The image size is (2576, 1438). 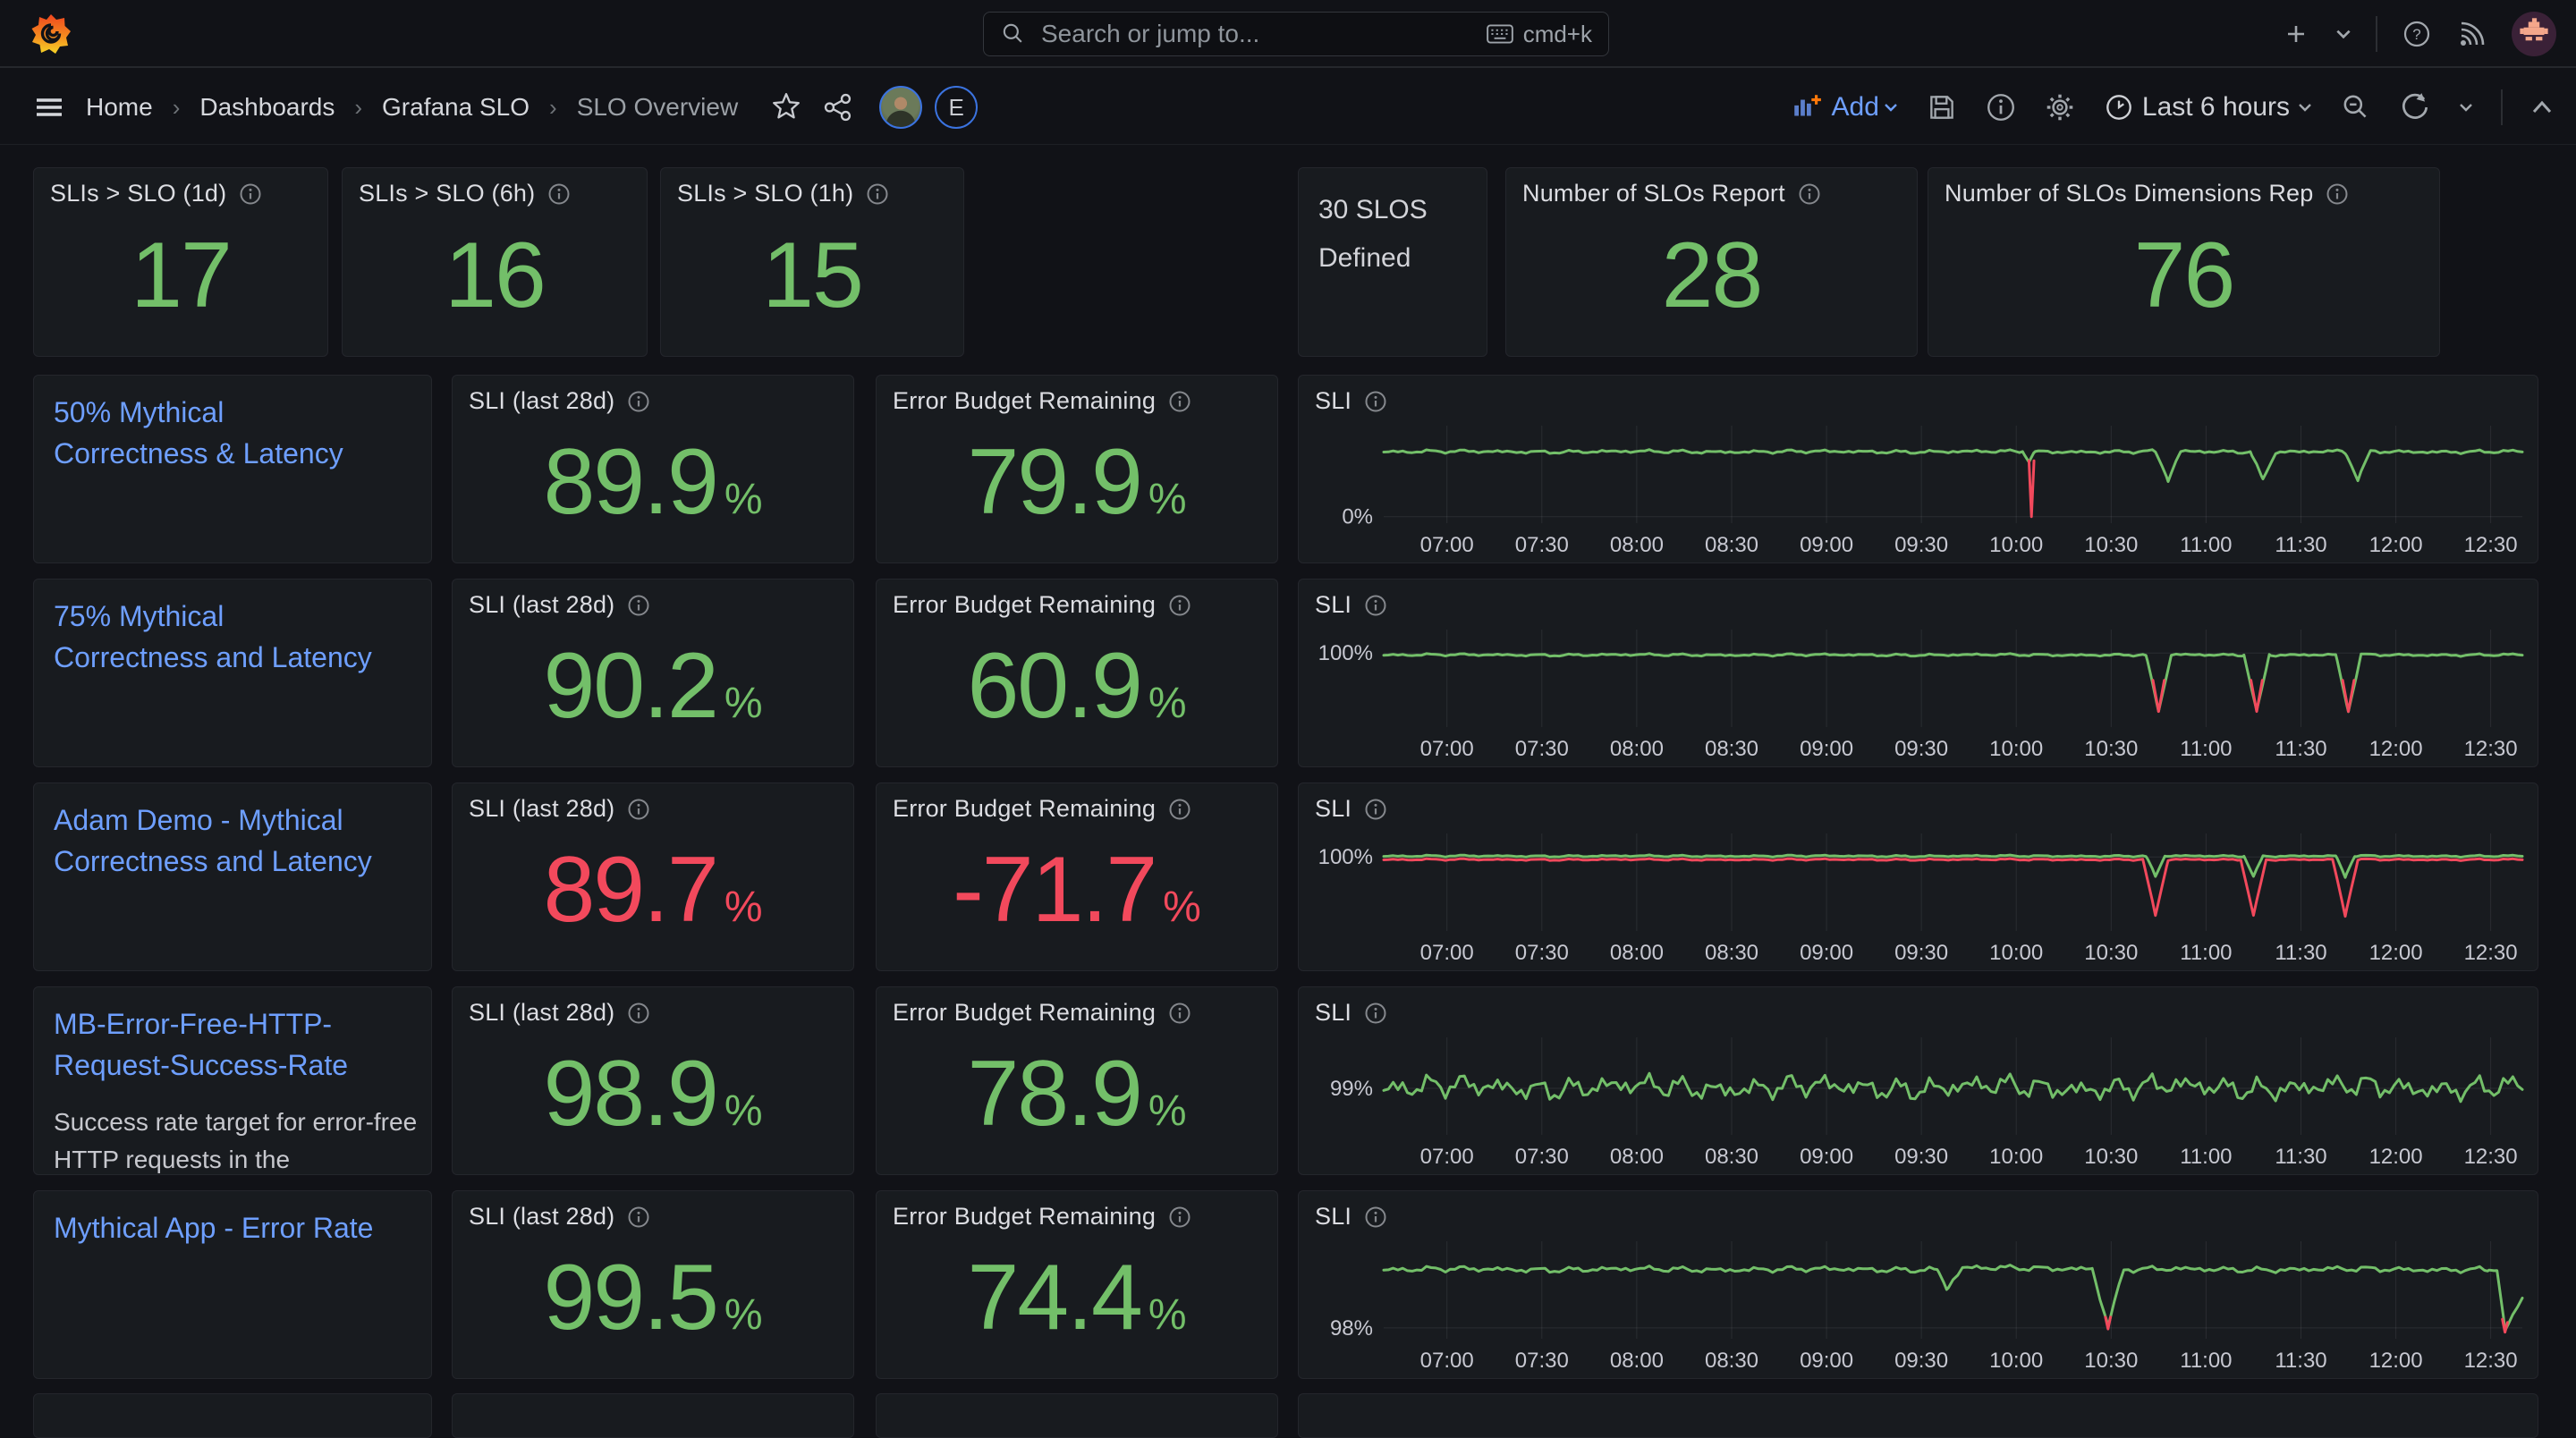 I want to click on collapse-toolbar-button, so click(x=2542, y=107).